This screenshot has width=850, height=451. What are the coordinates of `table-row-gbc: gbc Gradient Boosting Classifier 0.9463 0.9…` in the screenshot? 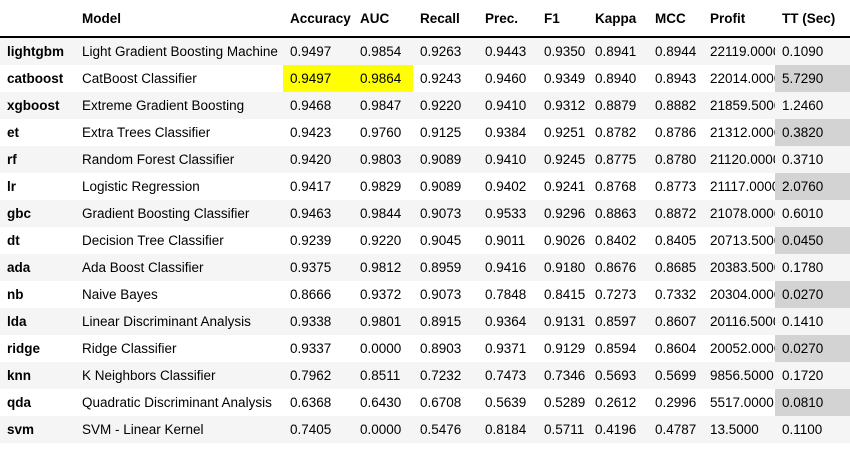 It's located at (425, 213).